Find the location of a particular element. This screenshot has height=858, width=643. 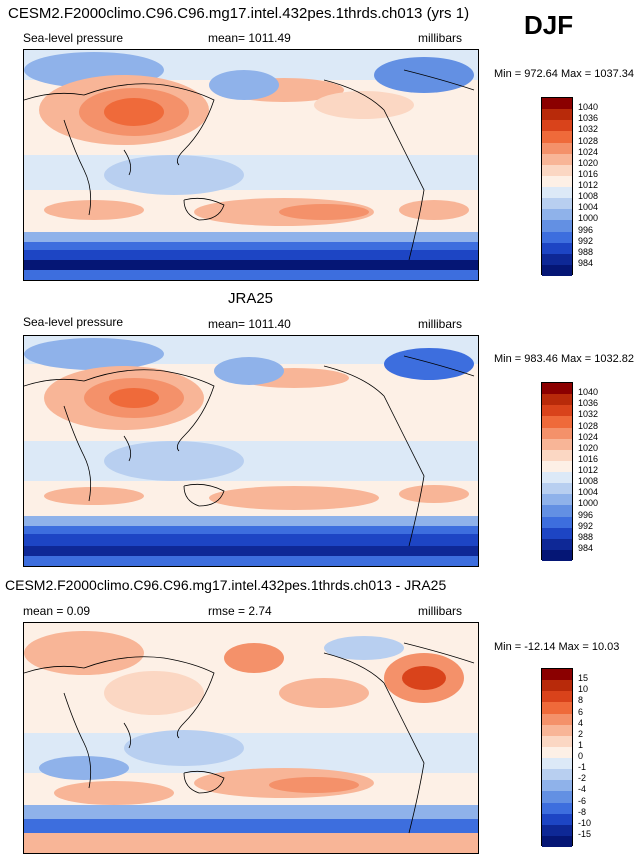

colorbar-tick-label: 1016 is located at coordinates (588, 173).